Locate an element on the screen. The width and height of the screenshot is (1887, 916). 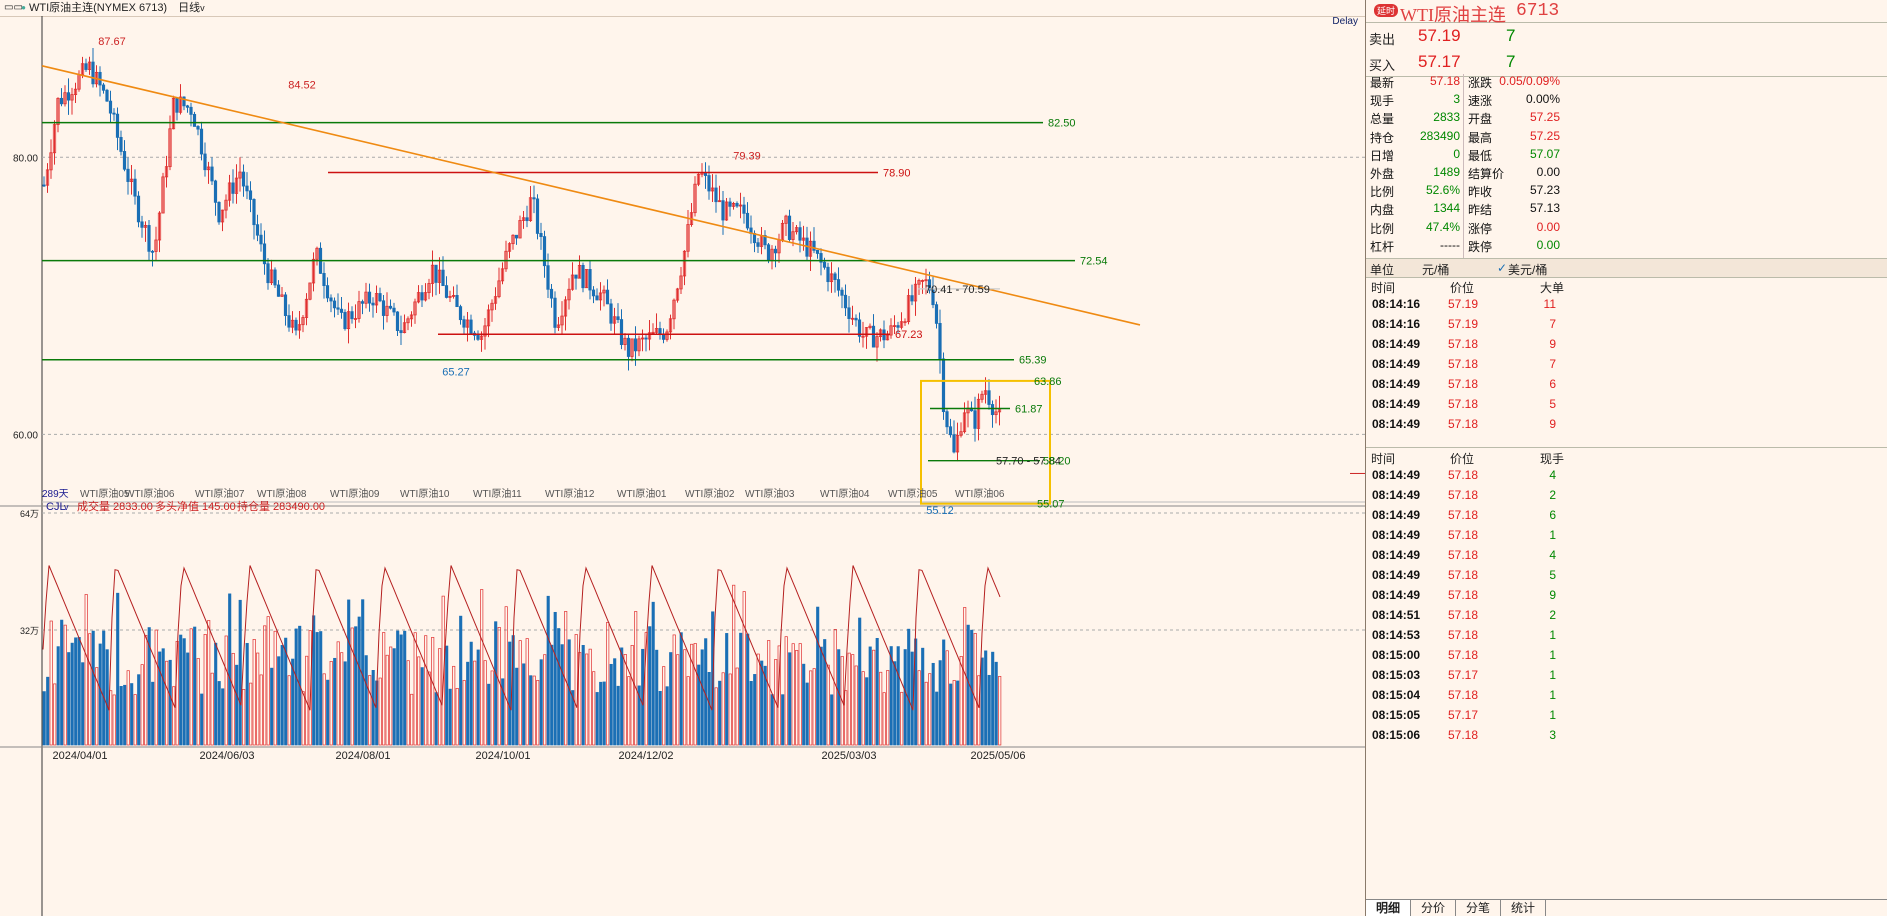
tick-row: 08:15:05 57.17 1 is located at coordinates (1466, 718).